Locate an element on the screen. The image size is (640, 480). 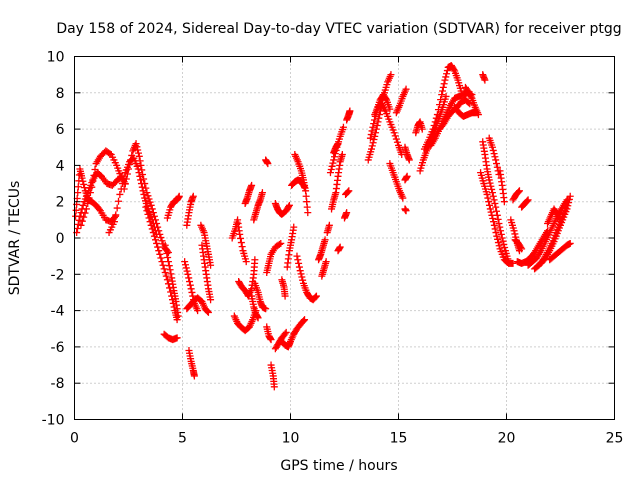
series-track-y is located at coordinates (267, 162).